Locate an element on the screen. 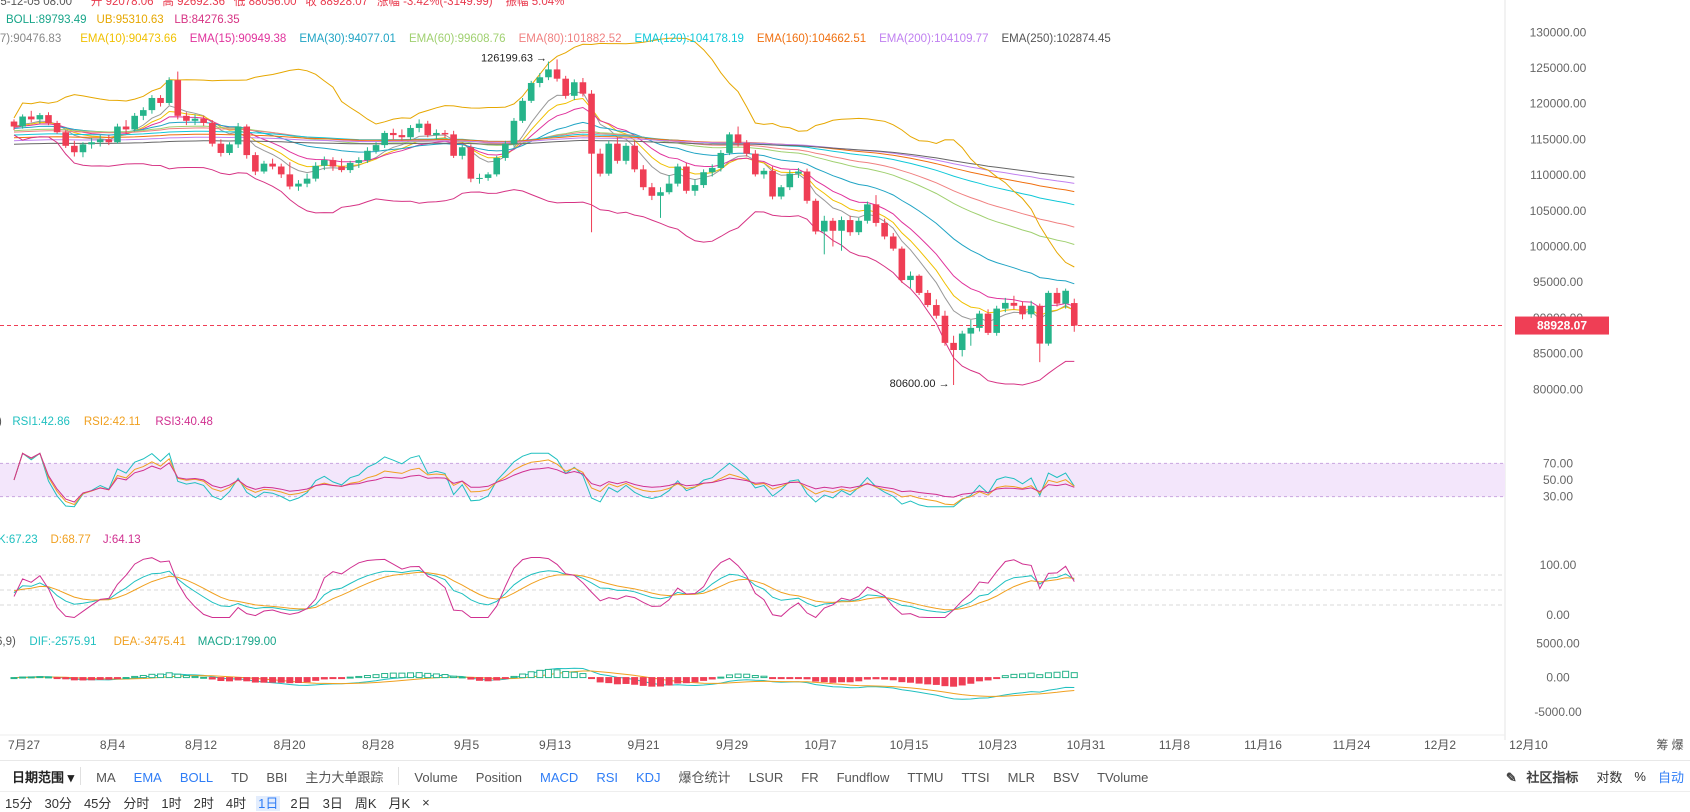 Image resolution: width=1690 pixels, height=812 pixels. period-option: 45分 is located at coordinates (97, 803).